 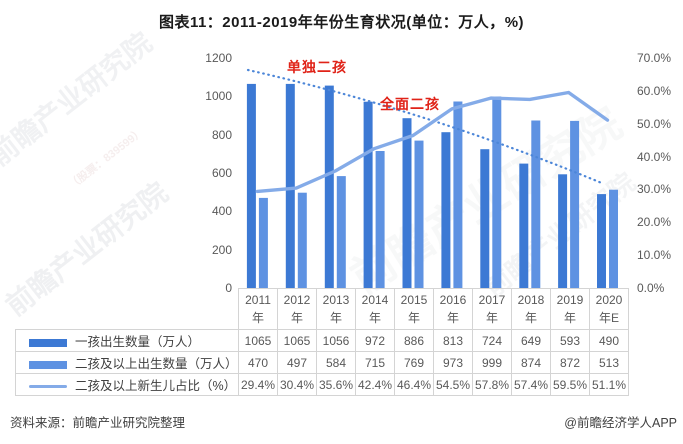 I want to click on line-second-child-share, so click(x=432, y=142).